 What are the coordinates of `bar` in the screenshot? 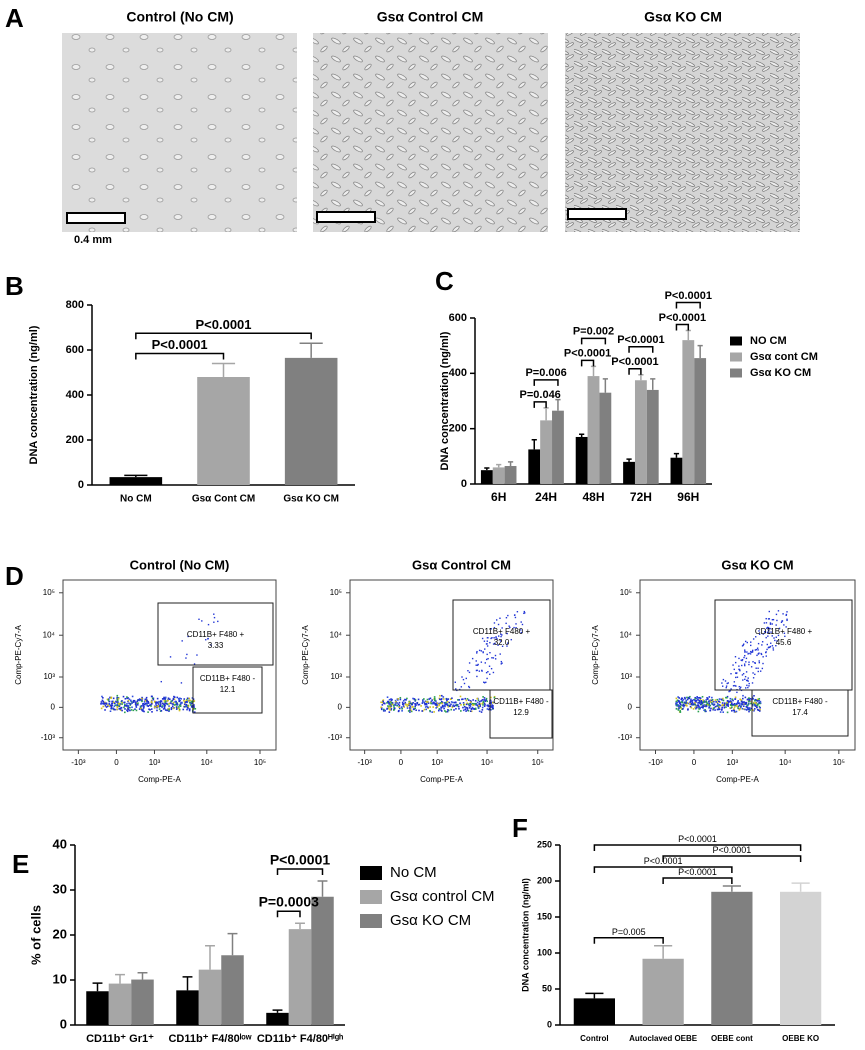 It's located at (223, 431).